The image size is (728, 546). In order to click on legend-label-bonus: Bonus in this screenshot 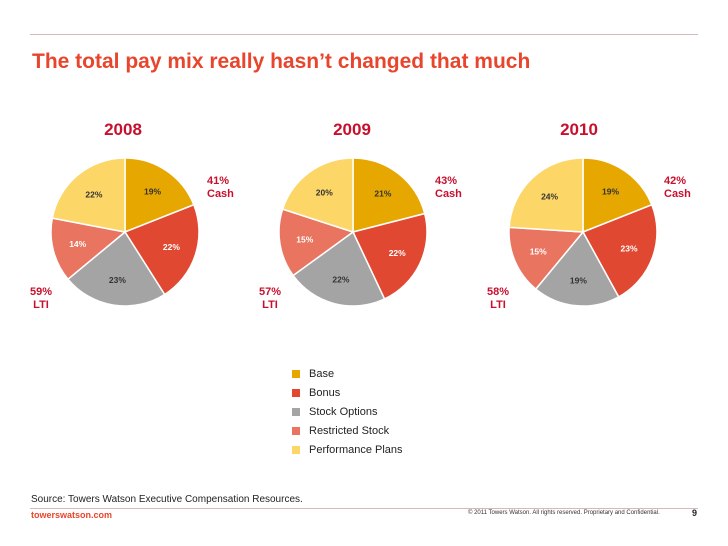, I will do `click(325, 392)`.